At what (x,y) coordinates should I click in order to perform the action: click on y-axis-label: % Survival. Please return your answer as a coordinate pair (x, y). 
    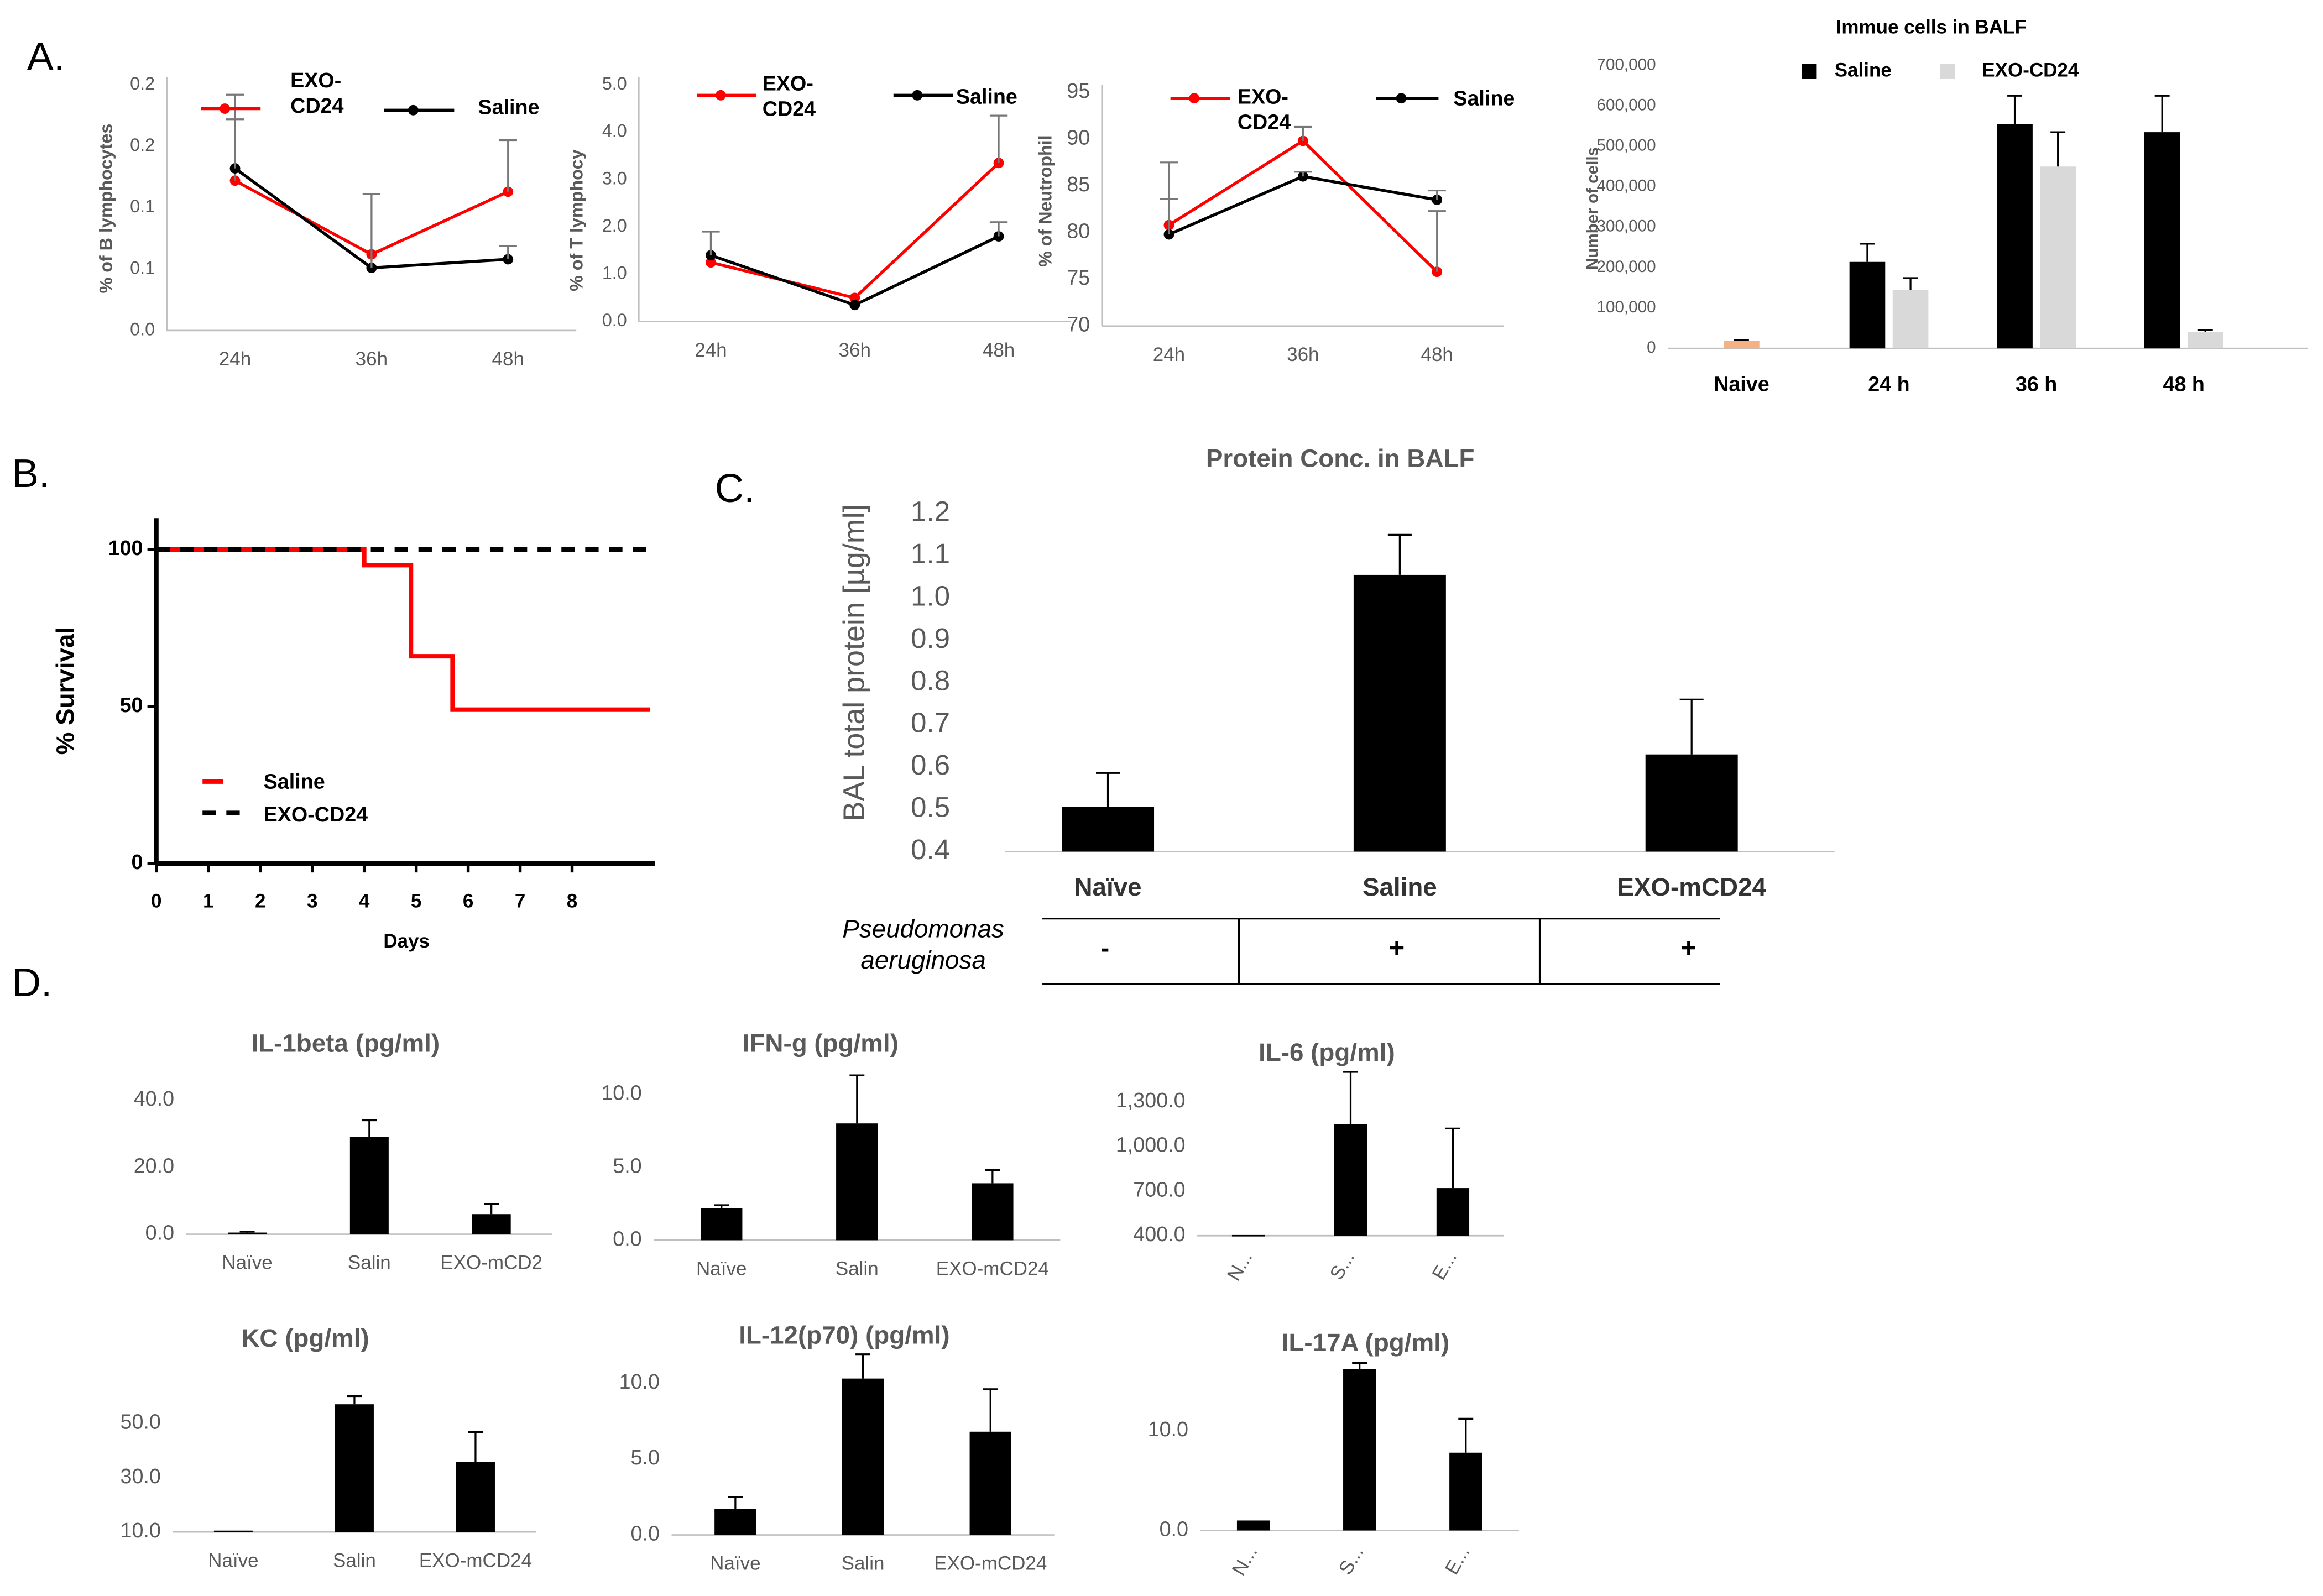
    Looking at the image, I should click on (65, 691).